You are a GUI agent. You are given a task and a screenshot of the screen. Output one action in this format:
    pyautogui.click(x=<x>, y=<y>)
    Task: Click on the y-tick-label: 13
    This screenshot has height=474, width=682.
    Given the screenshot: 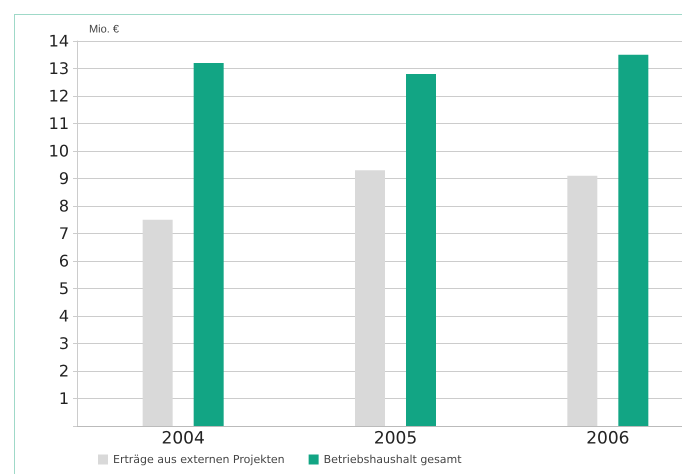 What is the action you would take?
    pyautogui.click(x=58, y=68)
    